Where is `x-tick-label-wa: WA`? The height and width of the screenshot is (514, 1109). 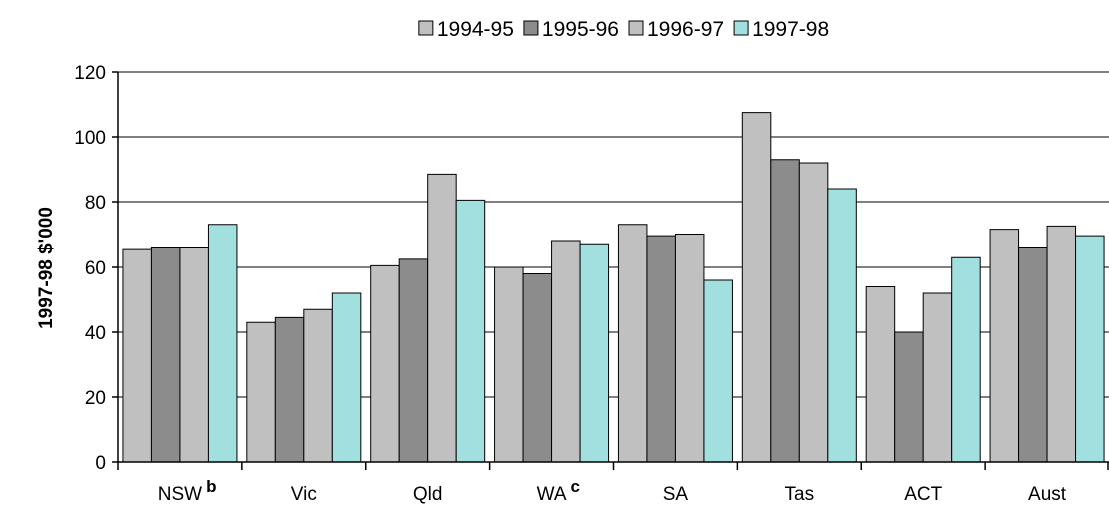
x-tick-label-wa: WA is located at coordinates (552, 494).